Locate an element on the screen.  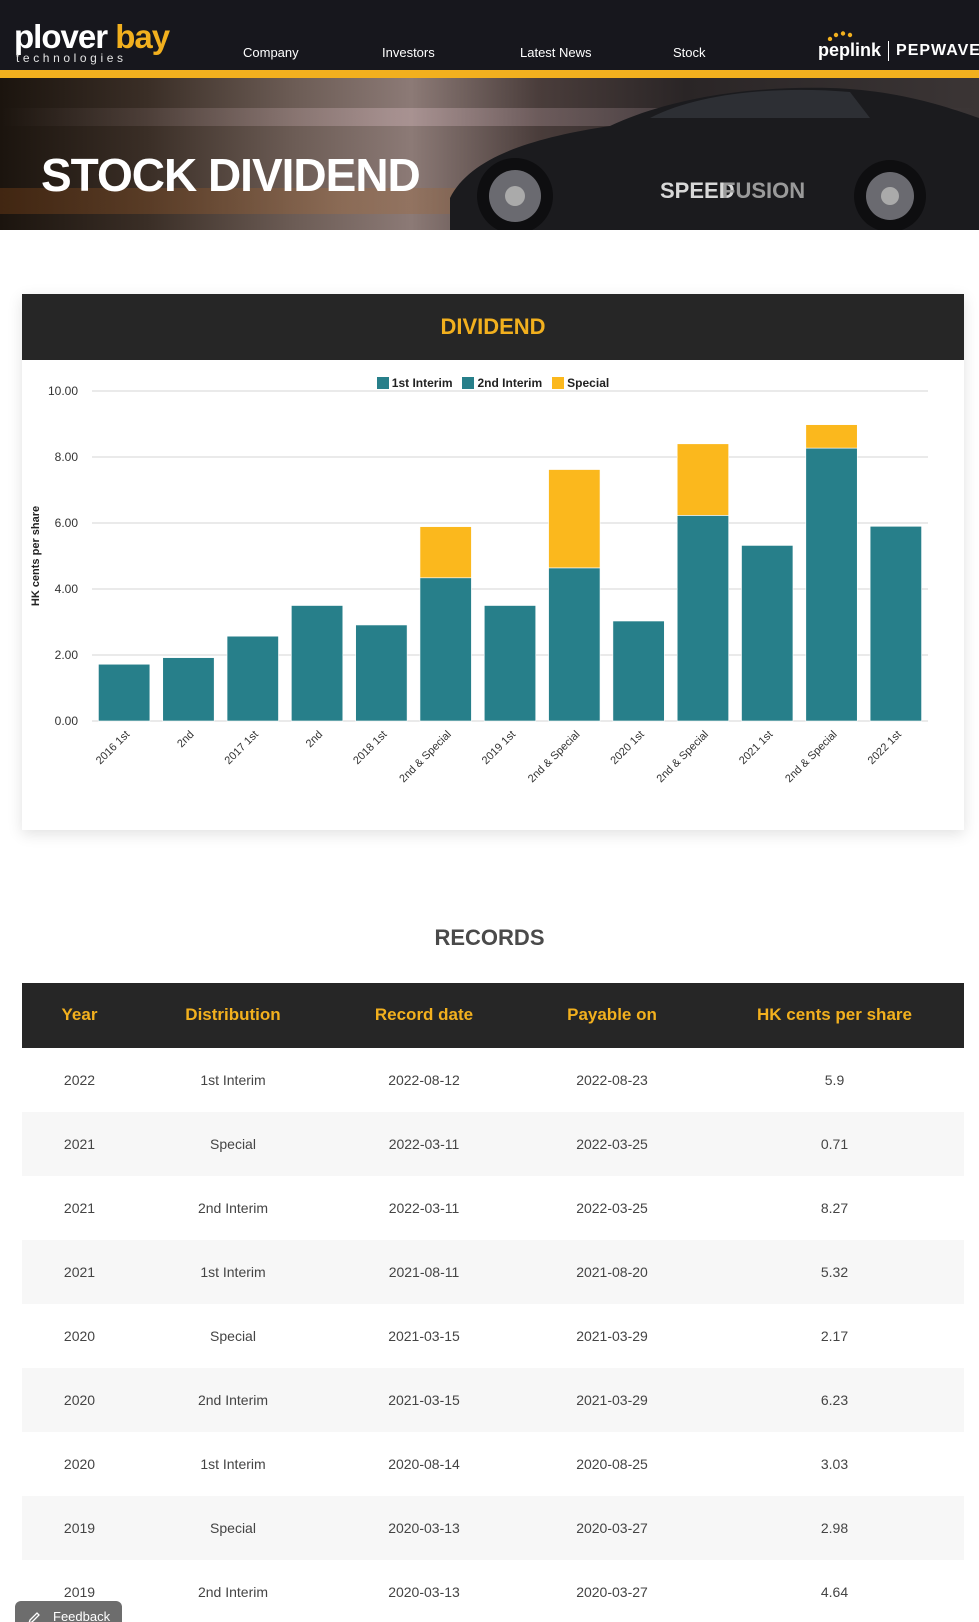
car-text-speed: SPEED is located at coordinates (697, 190).